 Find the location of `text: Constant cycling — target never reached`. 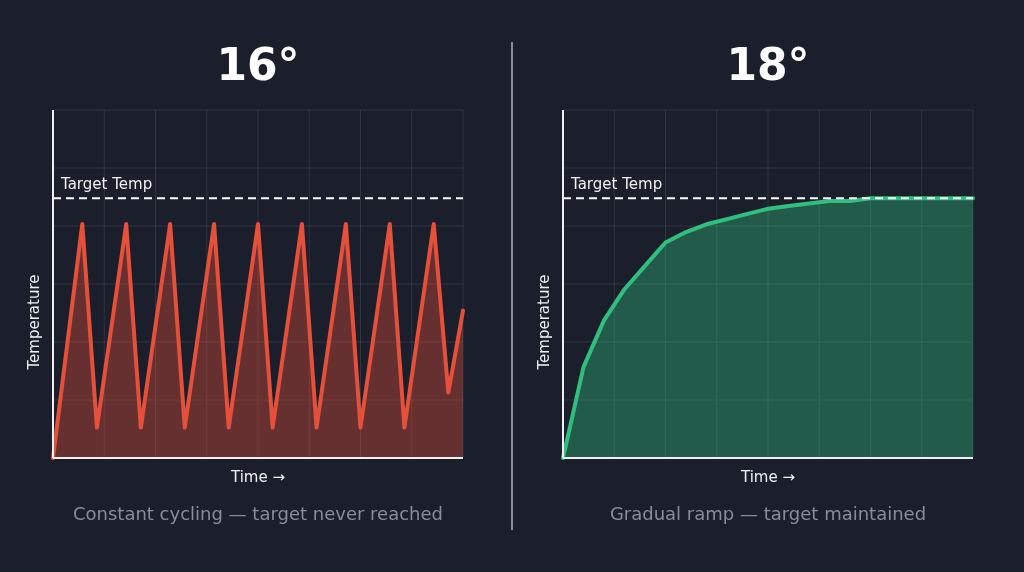

text: Constant cycling — target never reached is located at coordinates (258, 513).